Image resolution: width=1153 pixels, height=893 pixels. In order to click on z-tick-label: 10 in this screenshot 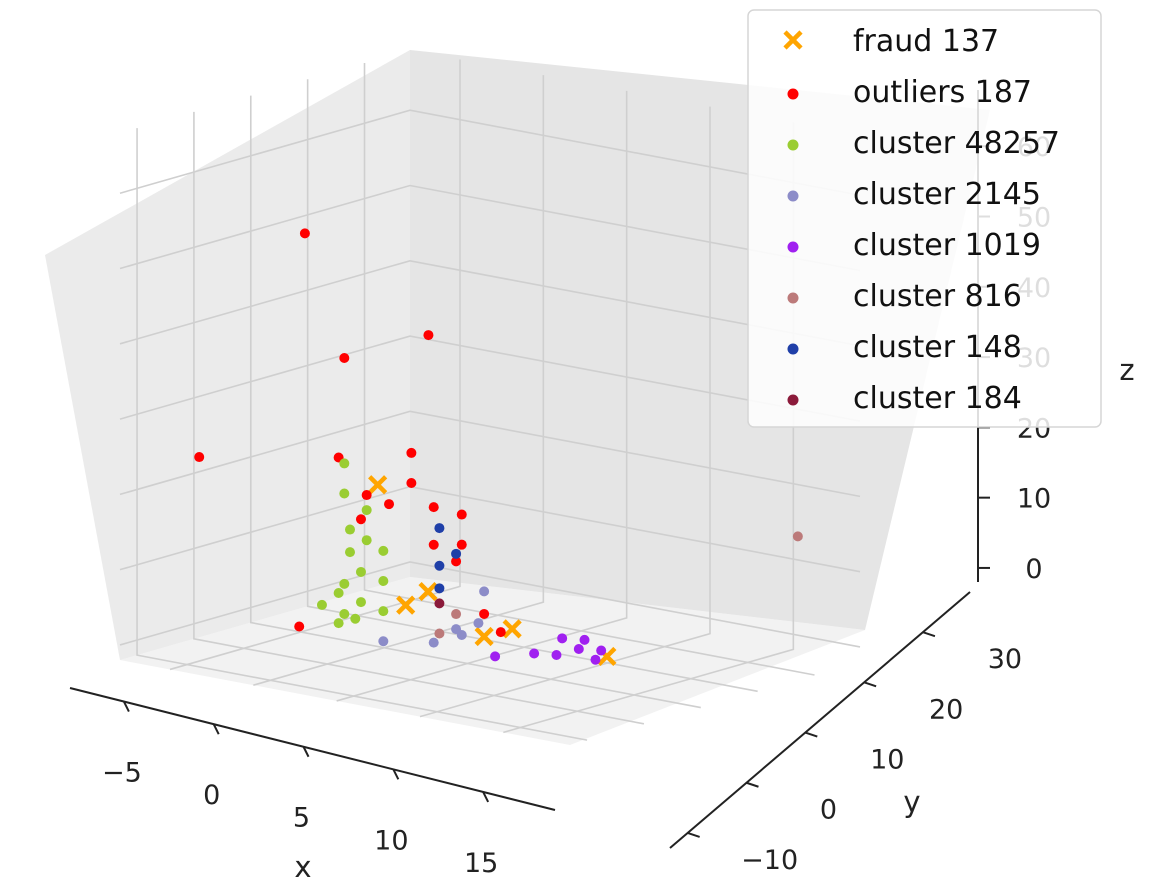, I will do `click(1034, 499)`.